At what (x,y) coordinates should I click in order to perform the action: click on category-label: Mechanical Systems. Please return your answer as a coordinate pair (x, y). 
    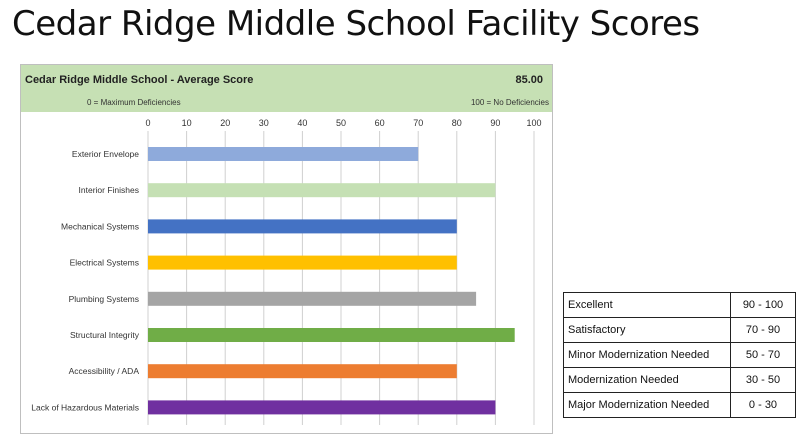
    Looking at the image, I should click on (100, 226).